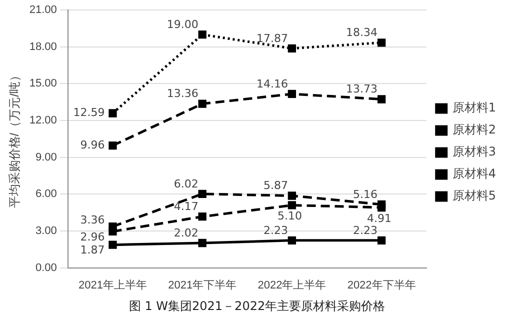 The height and width of the screenshot is (323, 514). I want to click on y-tick-label: 18.00, so click(43, 46).